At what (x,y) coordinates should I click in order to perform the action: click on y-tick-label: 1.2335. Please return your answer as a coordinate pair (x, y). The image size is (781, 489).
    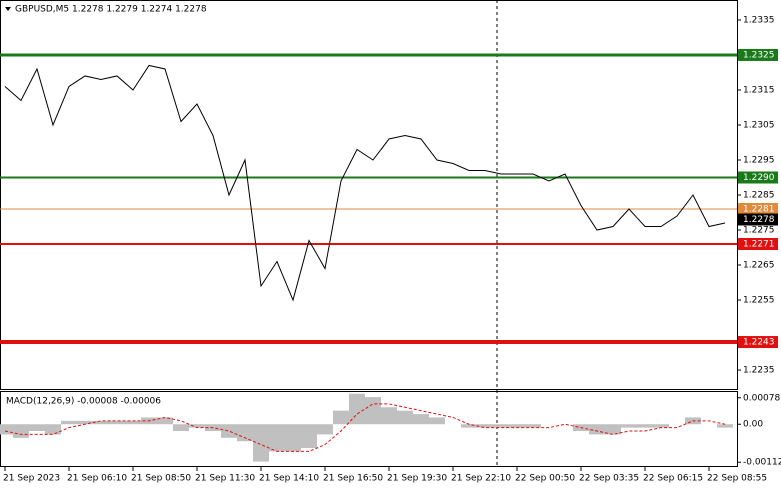
    Looking at the image, I should click on (759, 20).